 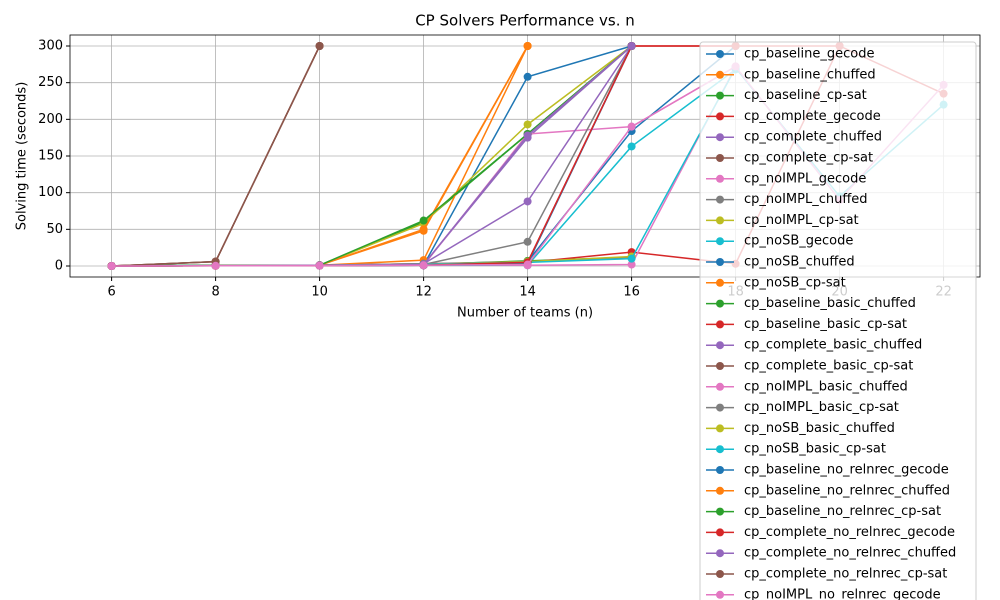 What do you see at coordinates (828, 366) in the screenshot?
I see `legend-label: cp_complete_basic_cp-sat` at bounding box center [828, 366].